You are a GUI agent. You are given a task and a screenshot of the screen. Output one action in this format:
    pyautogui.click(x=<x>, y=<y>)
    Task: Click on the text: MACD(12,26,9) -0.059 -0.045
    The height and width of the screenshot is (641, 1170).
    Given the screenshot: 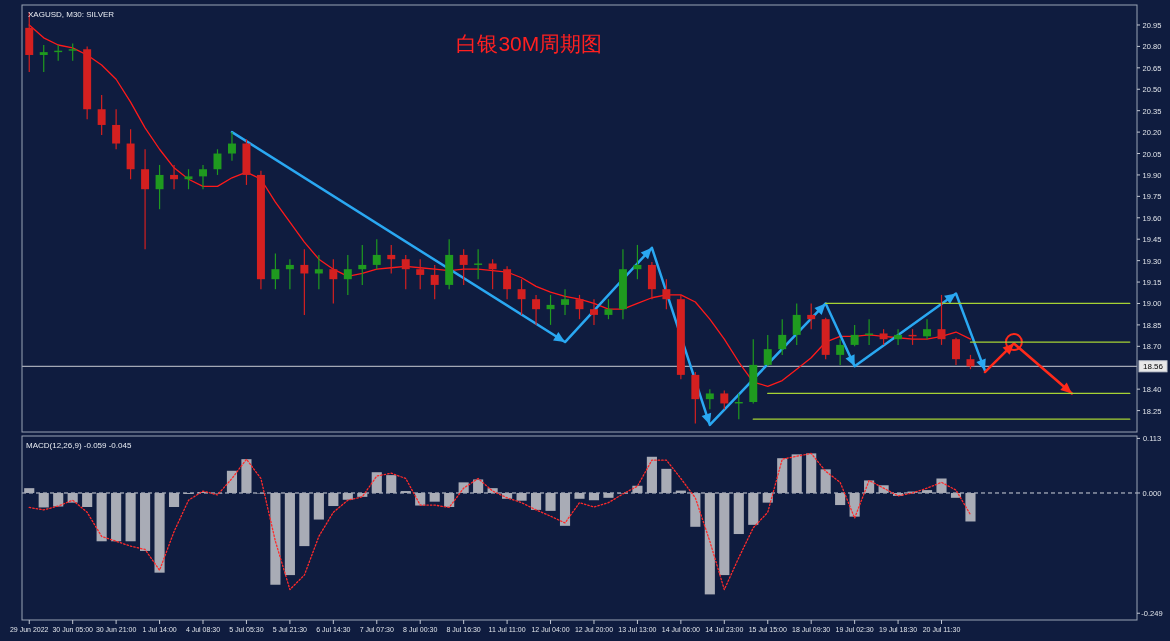 What is the action you would take?
    pyautogui.click(x=79, y=445)
    